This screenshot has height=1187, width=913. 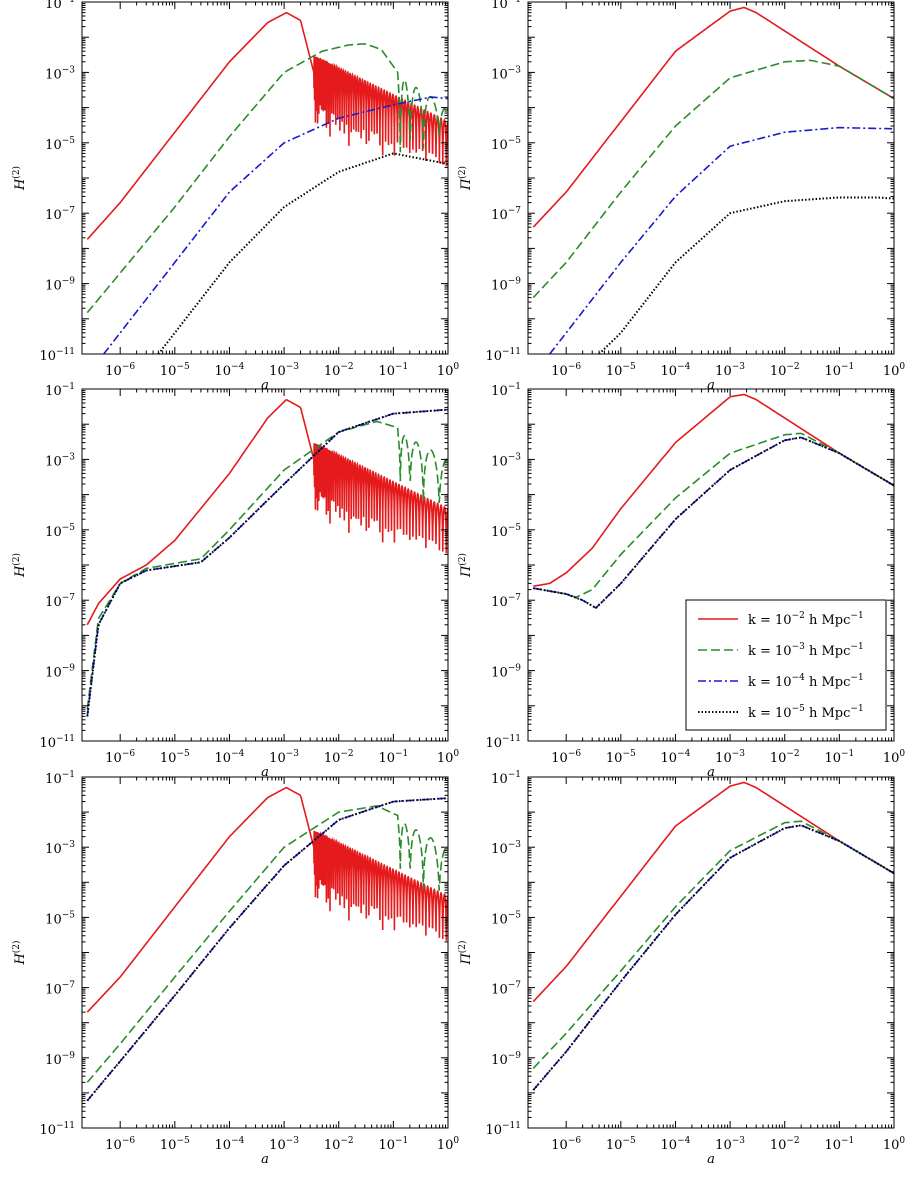 What do you see at coordinates (19, 952) in the screenshot?
I see `y-axis-label: H(2)` at bounding box center [19, 952].